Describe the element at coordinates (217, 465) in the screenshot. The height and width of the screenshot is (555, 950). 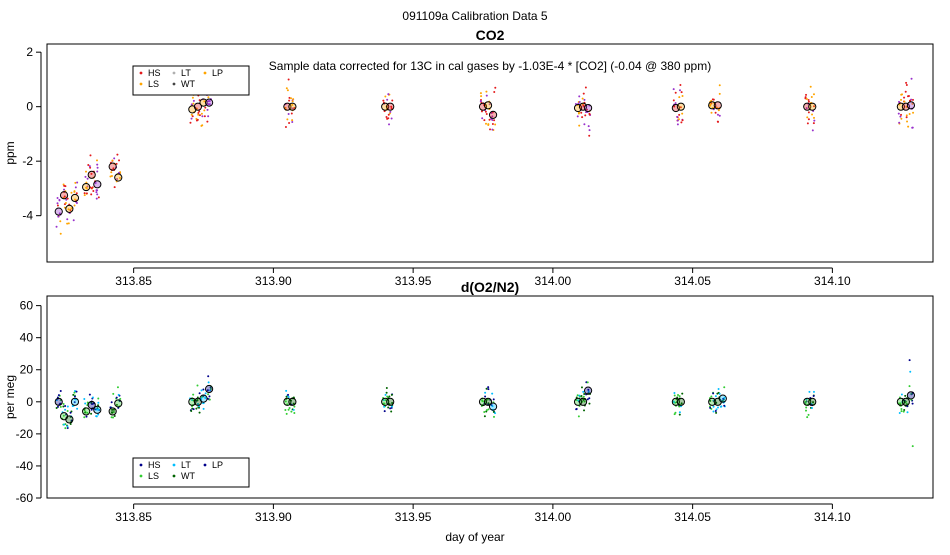
I see `legend-label-lp: LP` at that location.